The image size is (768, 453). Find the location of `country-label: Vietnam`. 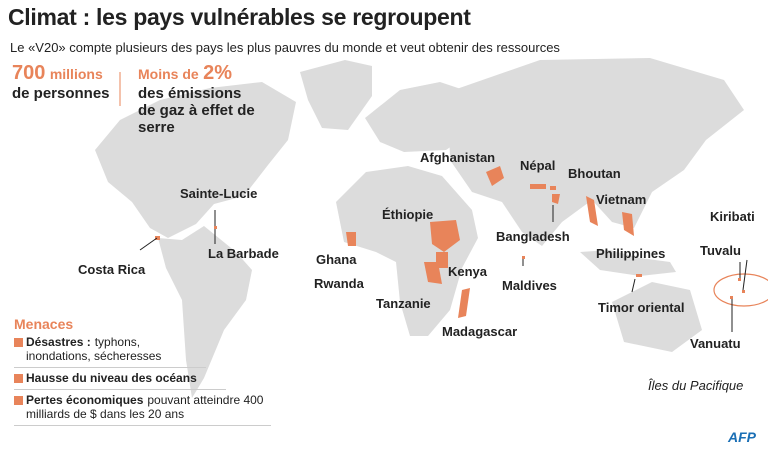

country-label: Vietnam is located at coordinates (621, 199).